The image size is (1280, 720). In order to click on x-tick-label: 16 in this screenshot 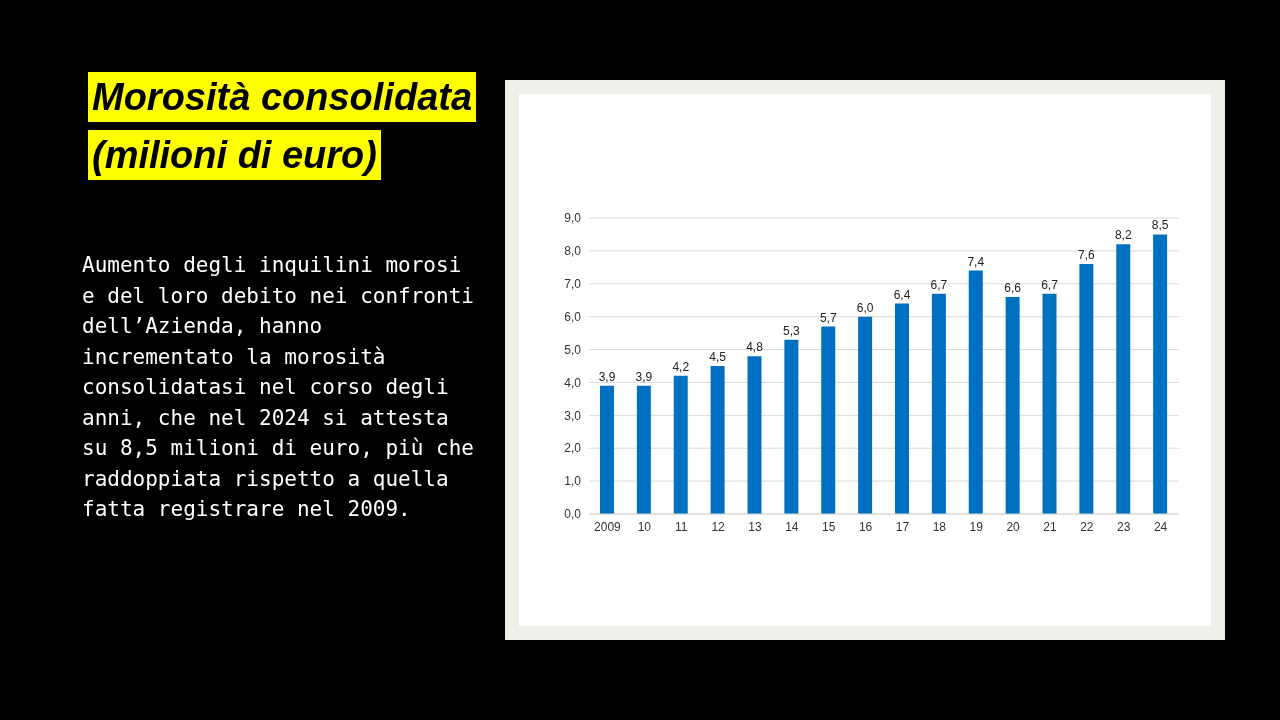, I will do `click(865, 526)`.